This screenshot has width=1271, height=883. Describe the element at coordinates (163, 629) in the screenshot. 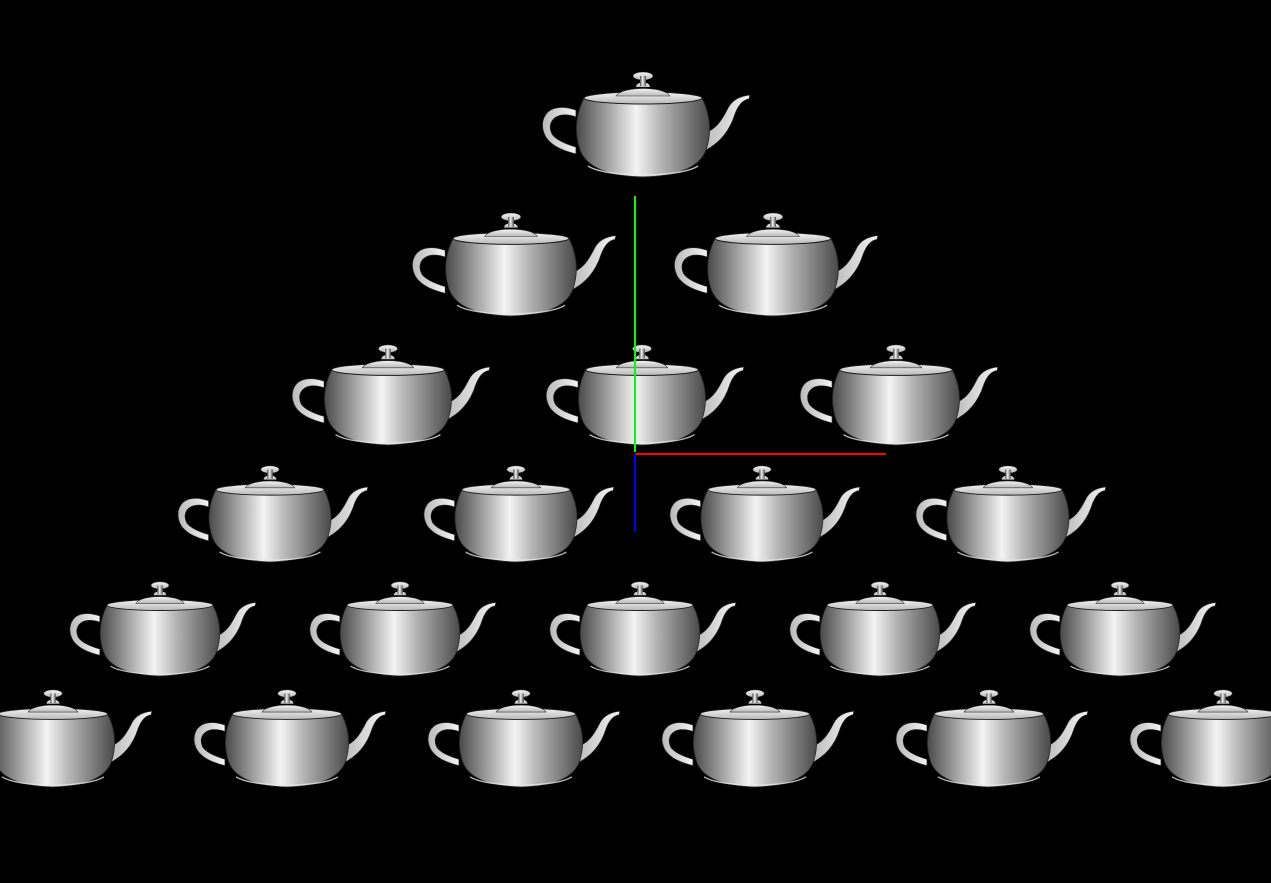

I see `teapot-r5-c1` at that location.